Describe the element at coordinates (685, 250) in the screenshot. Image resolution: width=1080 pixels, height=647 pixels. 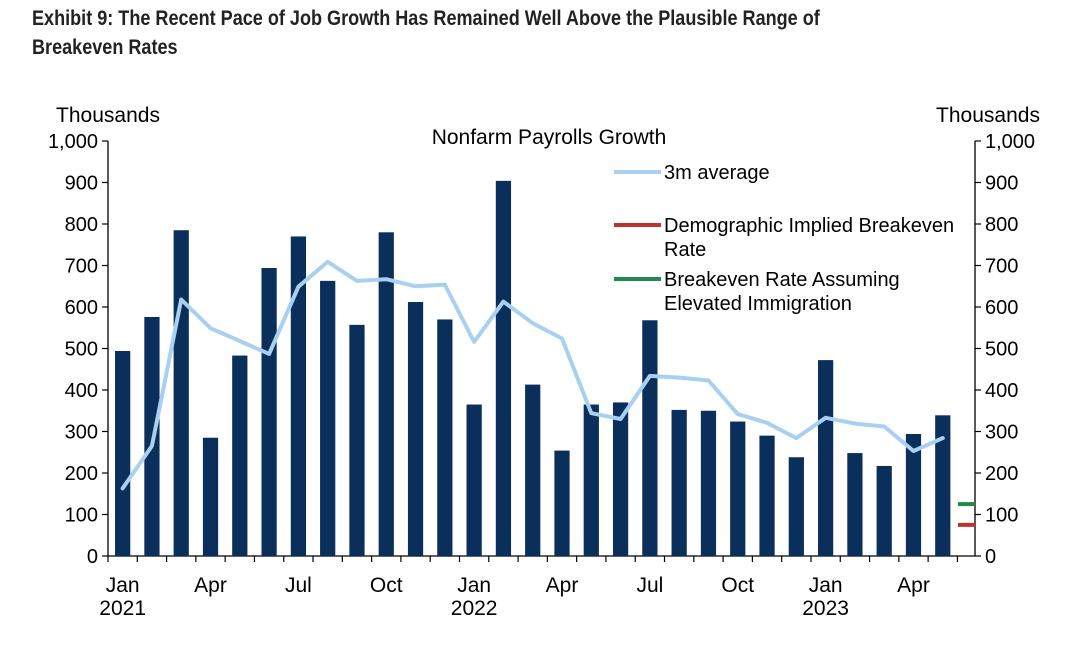
I see `legend-label: Rate` at that location.